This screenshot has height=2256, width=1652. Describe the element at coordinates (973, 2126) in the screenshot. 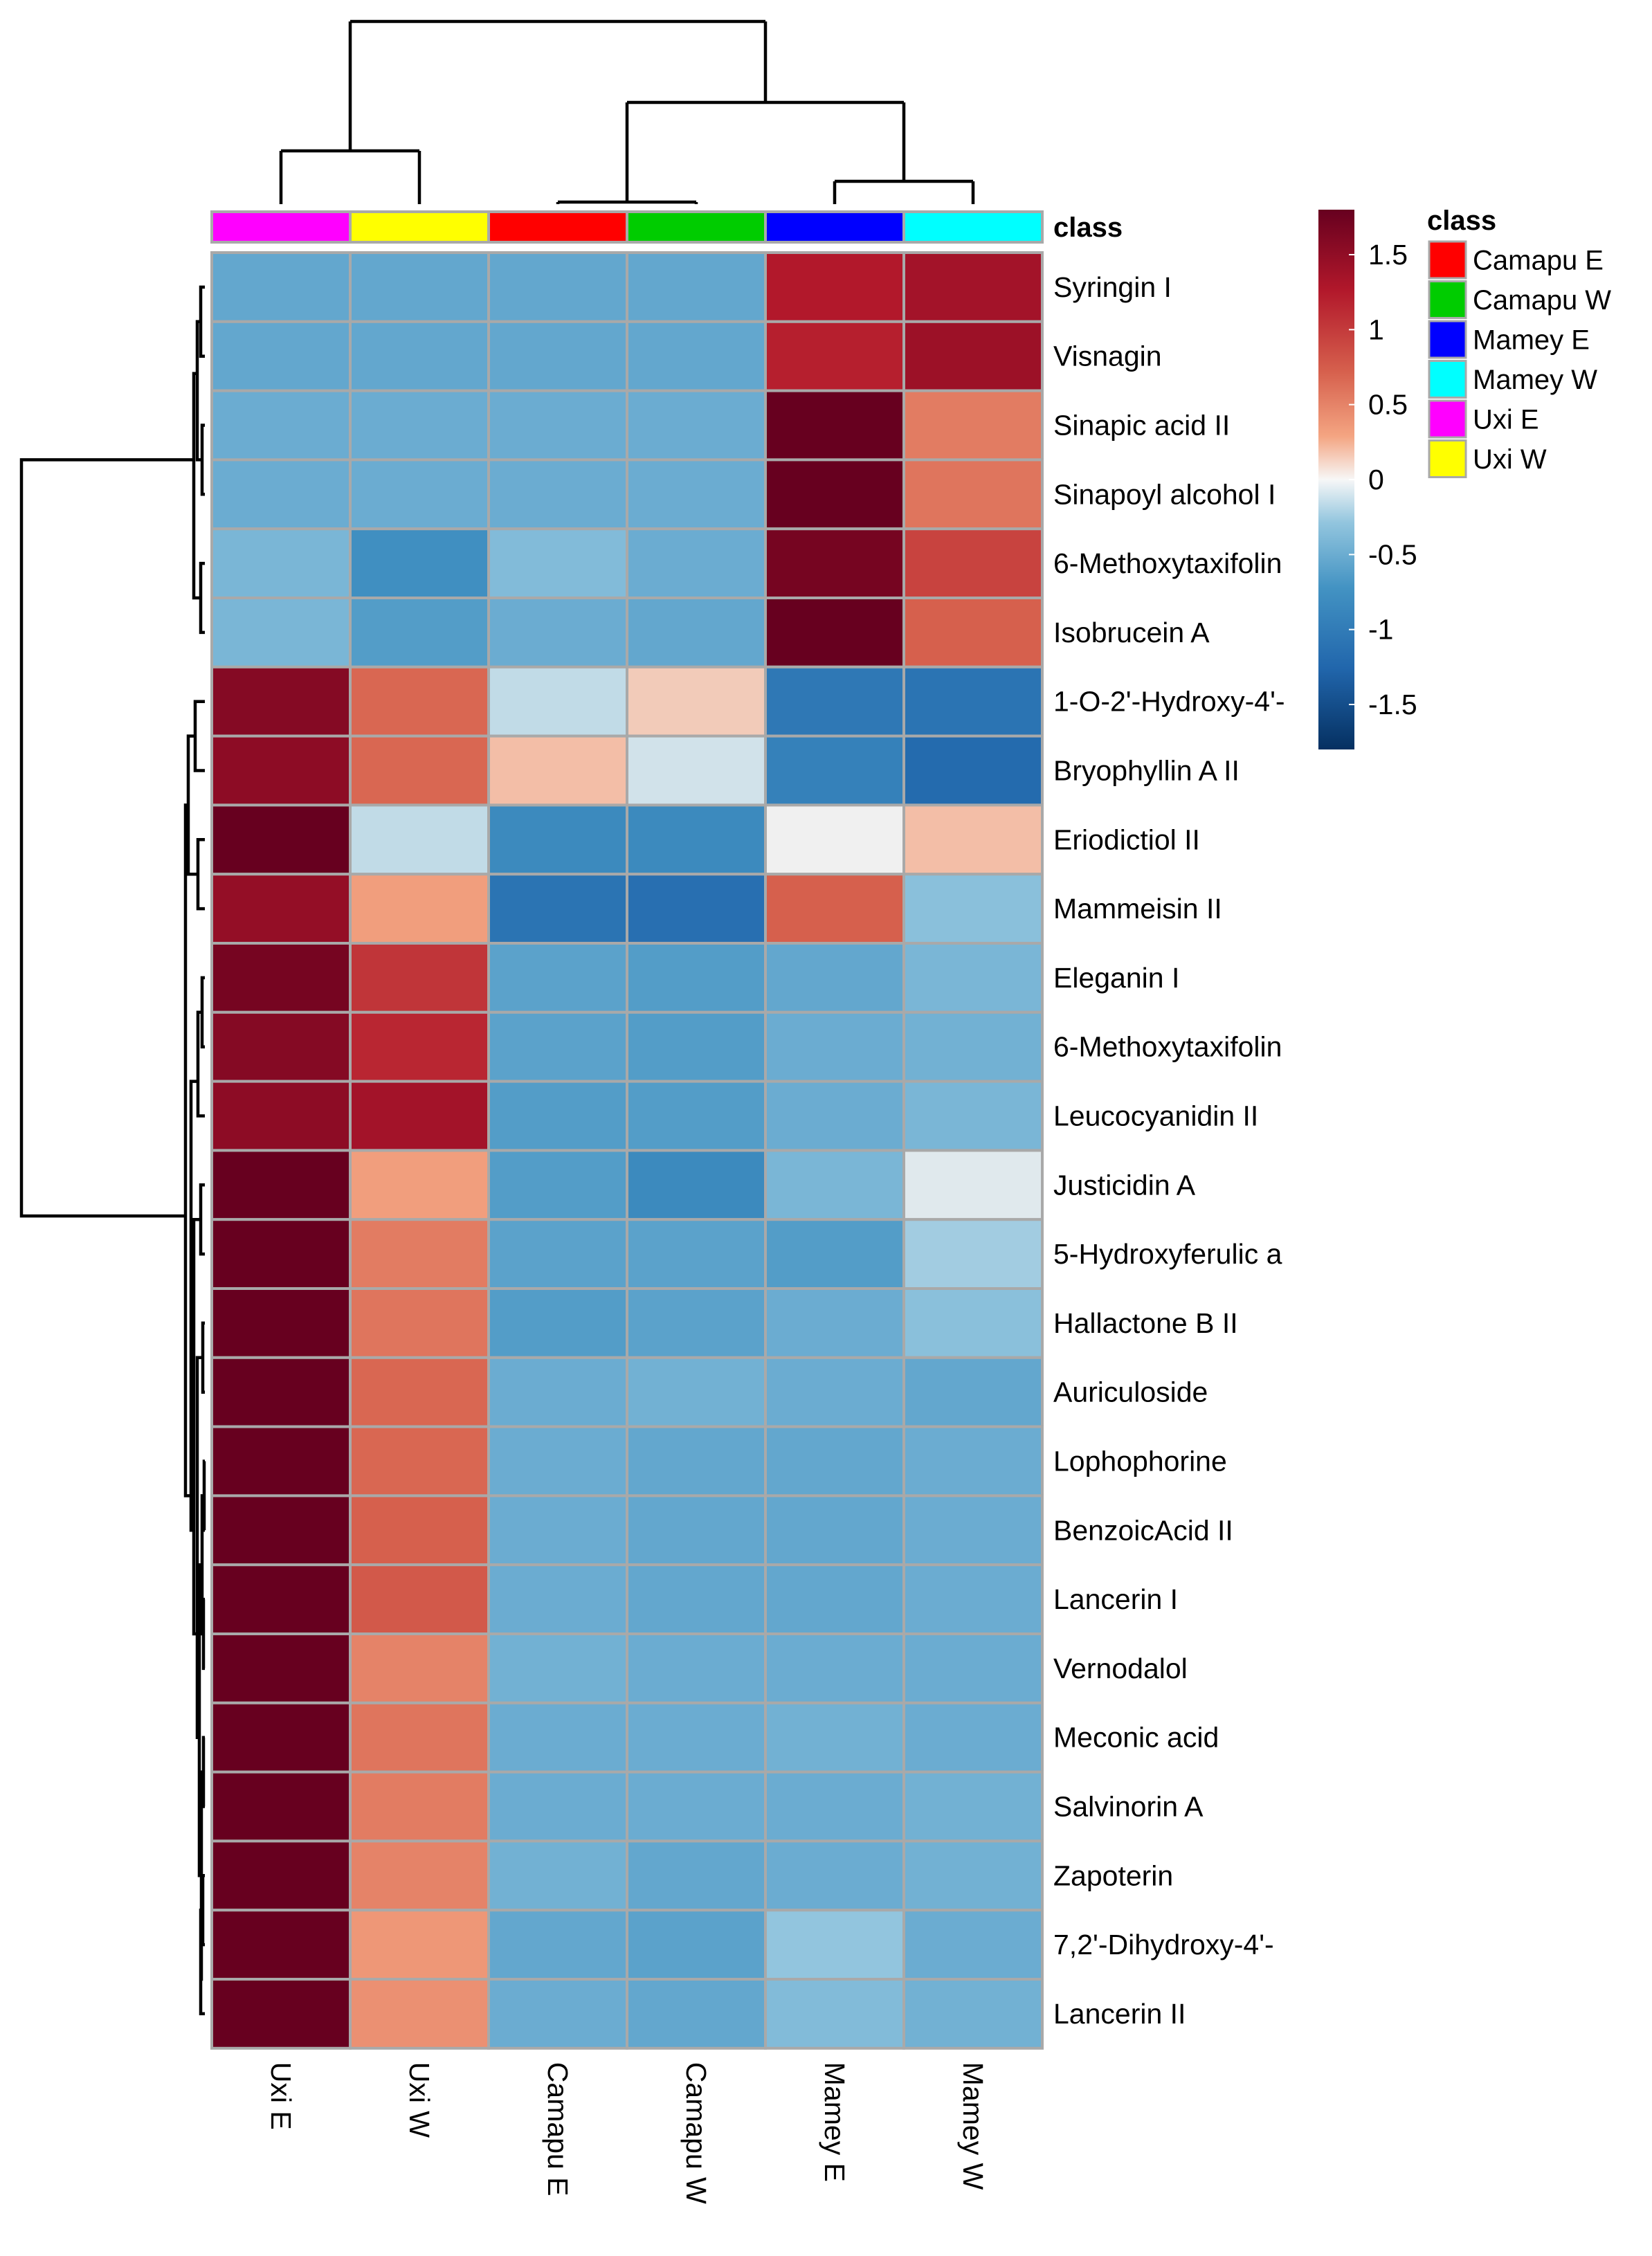

I see `column-label: Mamey W` at that location.